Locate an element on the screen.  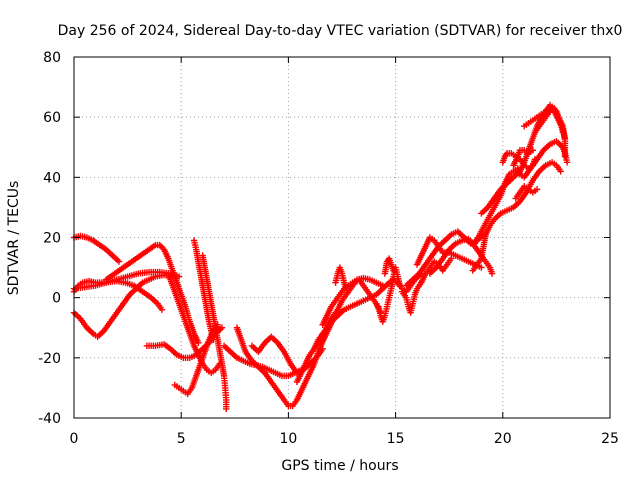
y-tick-label: -20 is located at coordinates (49, 359).